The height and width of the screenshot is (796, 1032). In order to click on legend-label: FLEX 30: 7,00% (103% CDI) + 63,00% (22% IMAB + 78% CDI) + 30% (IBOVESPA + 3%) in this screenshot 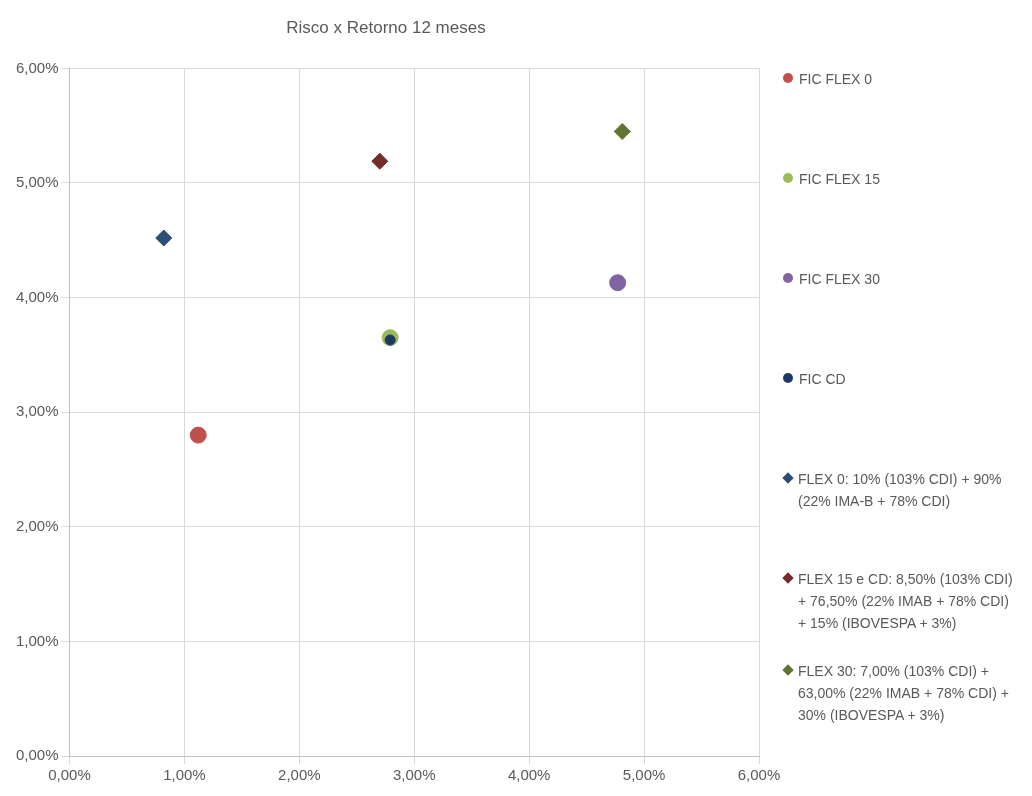, I will do `click(904, 693)`.